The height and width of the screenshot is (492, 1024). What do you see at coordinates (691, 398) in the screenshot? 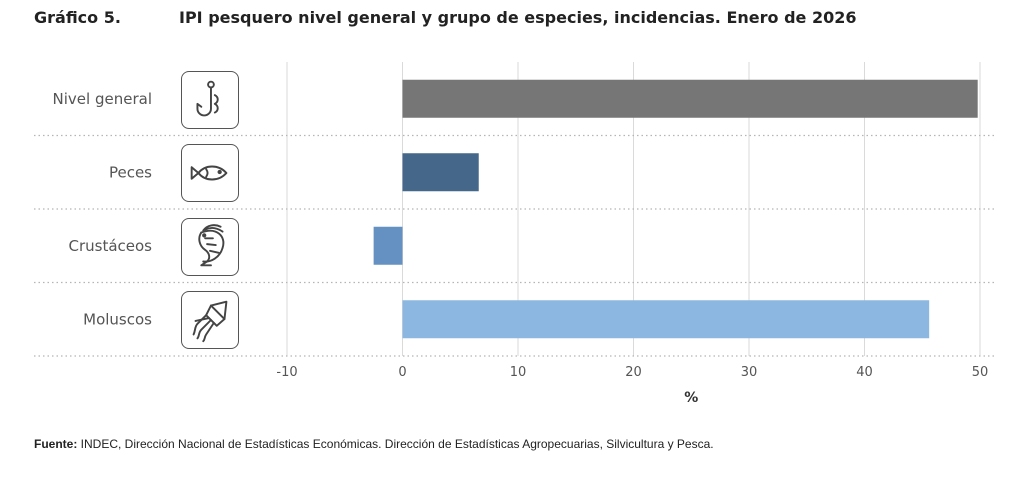
I see `x-axis-label: %` at bounding box center [691, 398].